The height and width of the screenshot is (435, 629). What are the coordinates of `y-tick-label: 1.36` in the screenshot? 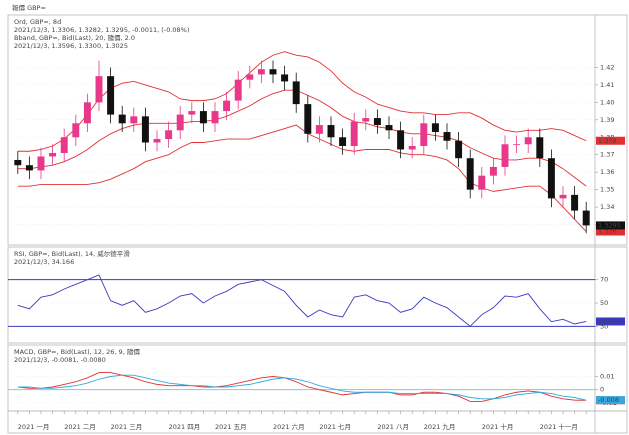 It's located at (607, 172).